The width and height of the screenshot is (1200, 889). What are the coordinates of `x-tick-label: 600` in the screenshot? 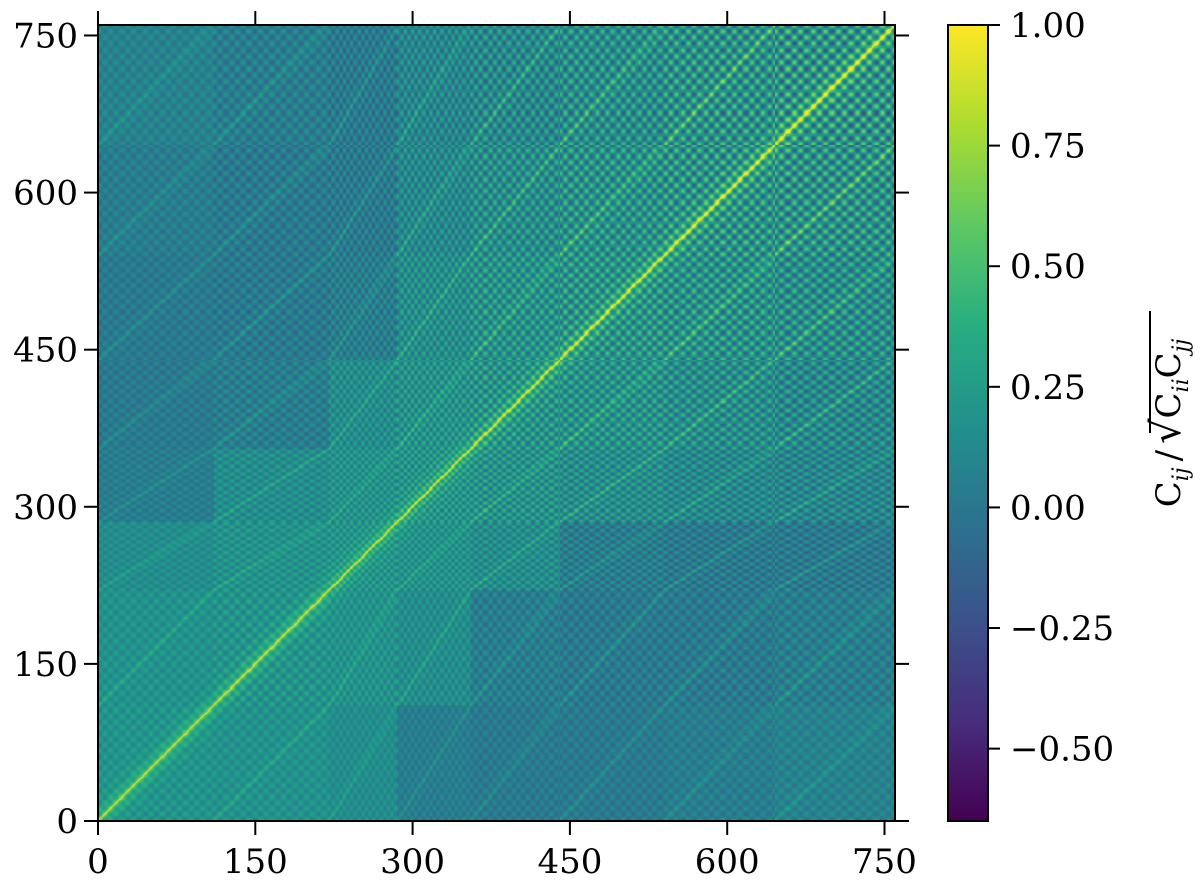 It's located at (727, 862).